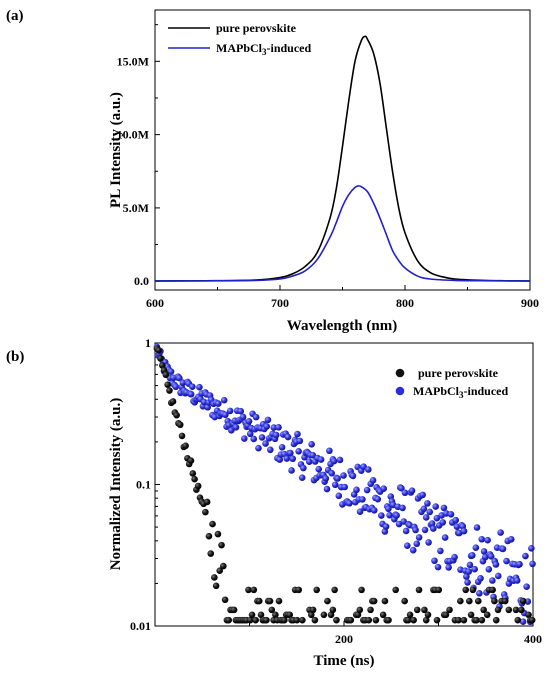 Image resolution: width=550 pixels, height=673 pixels. I want to click on panel-a-ytick-label: 10.0M, so click(133, 135).